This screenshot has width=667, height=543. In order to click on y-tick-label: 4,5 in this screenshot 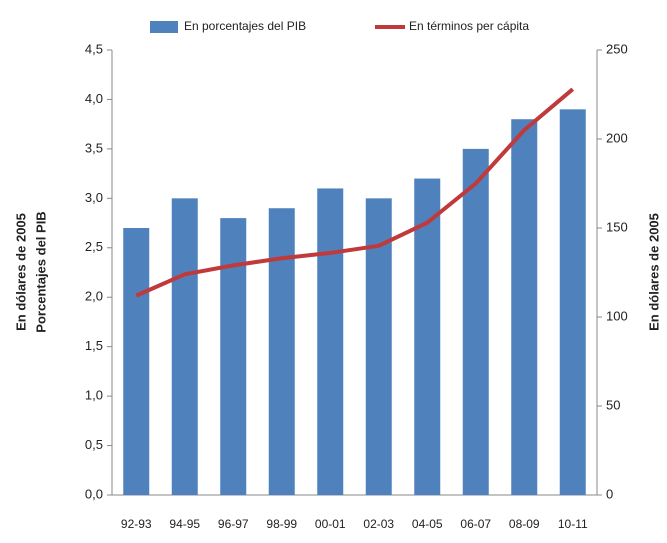, I will do `click(94, 48)`.